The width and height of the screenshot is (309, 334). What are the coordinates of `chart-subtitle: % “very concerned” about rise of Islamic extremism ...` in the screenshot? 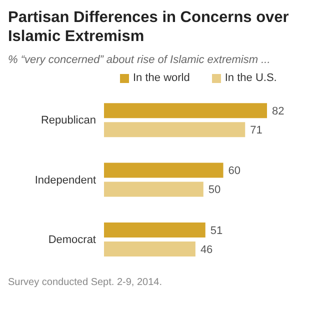 It's located at (140, 60).